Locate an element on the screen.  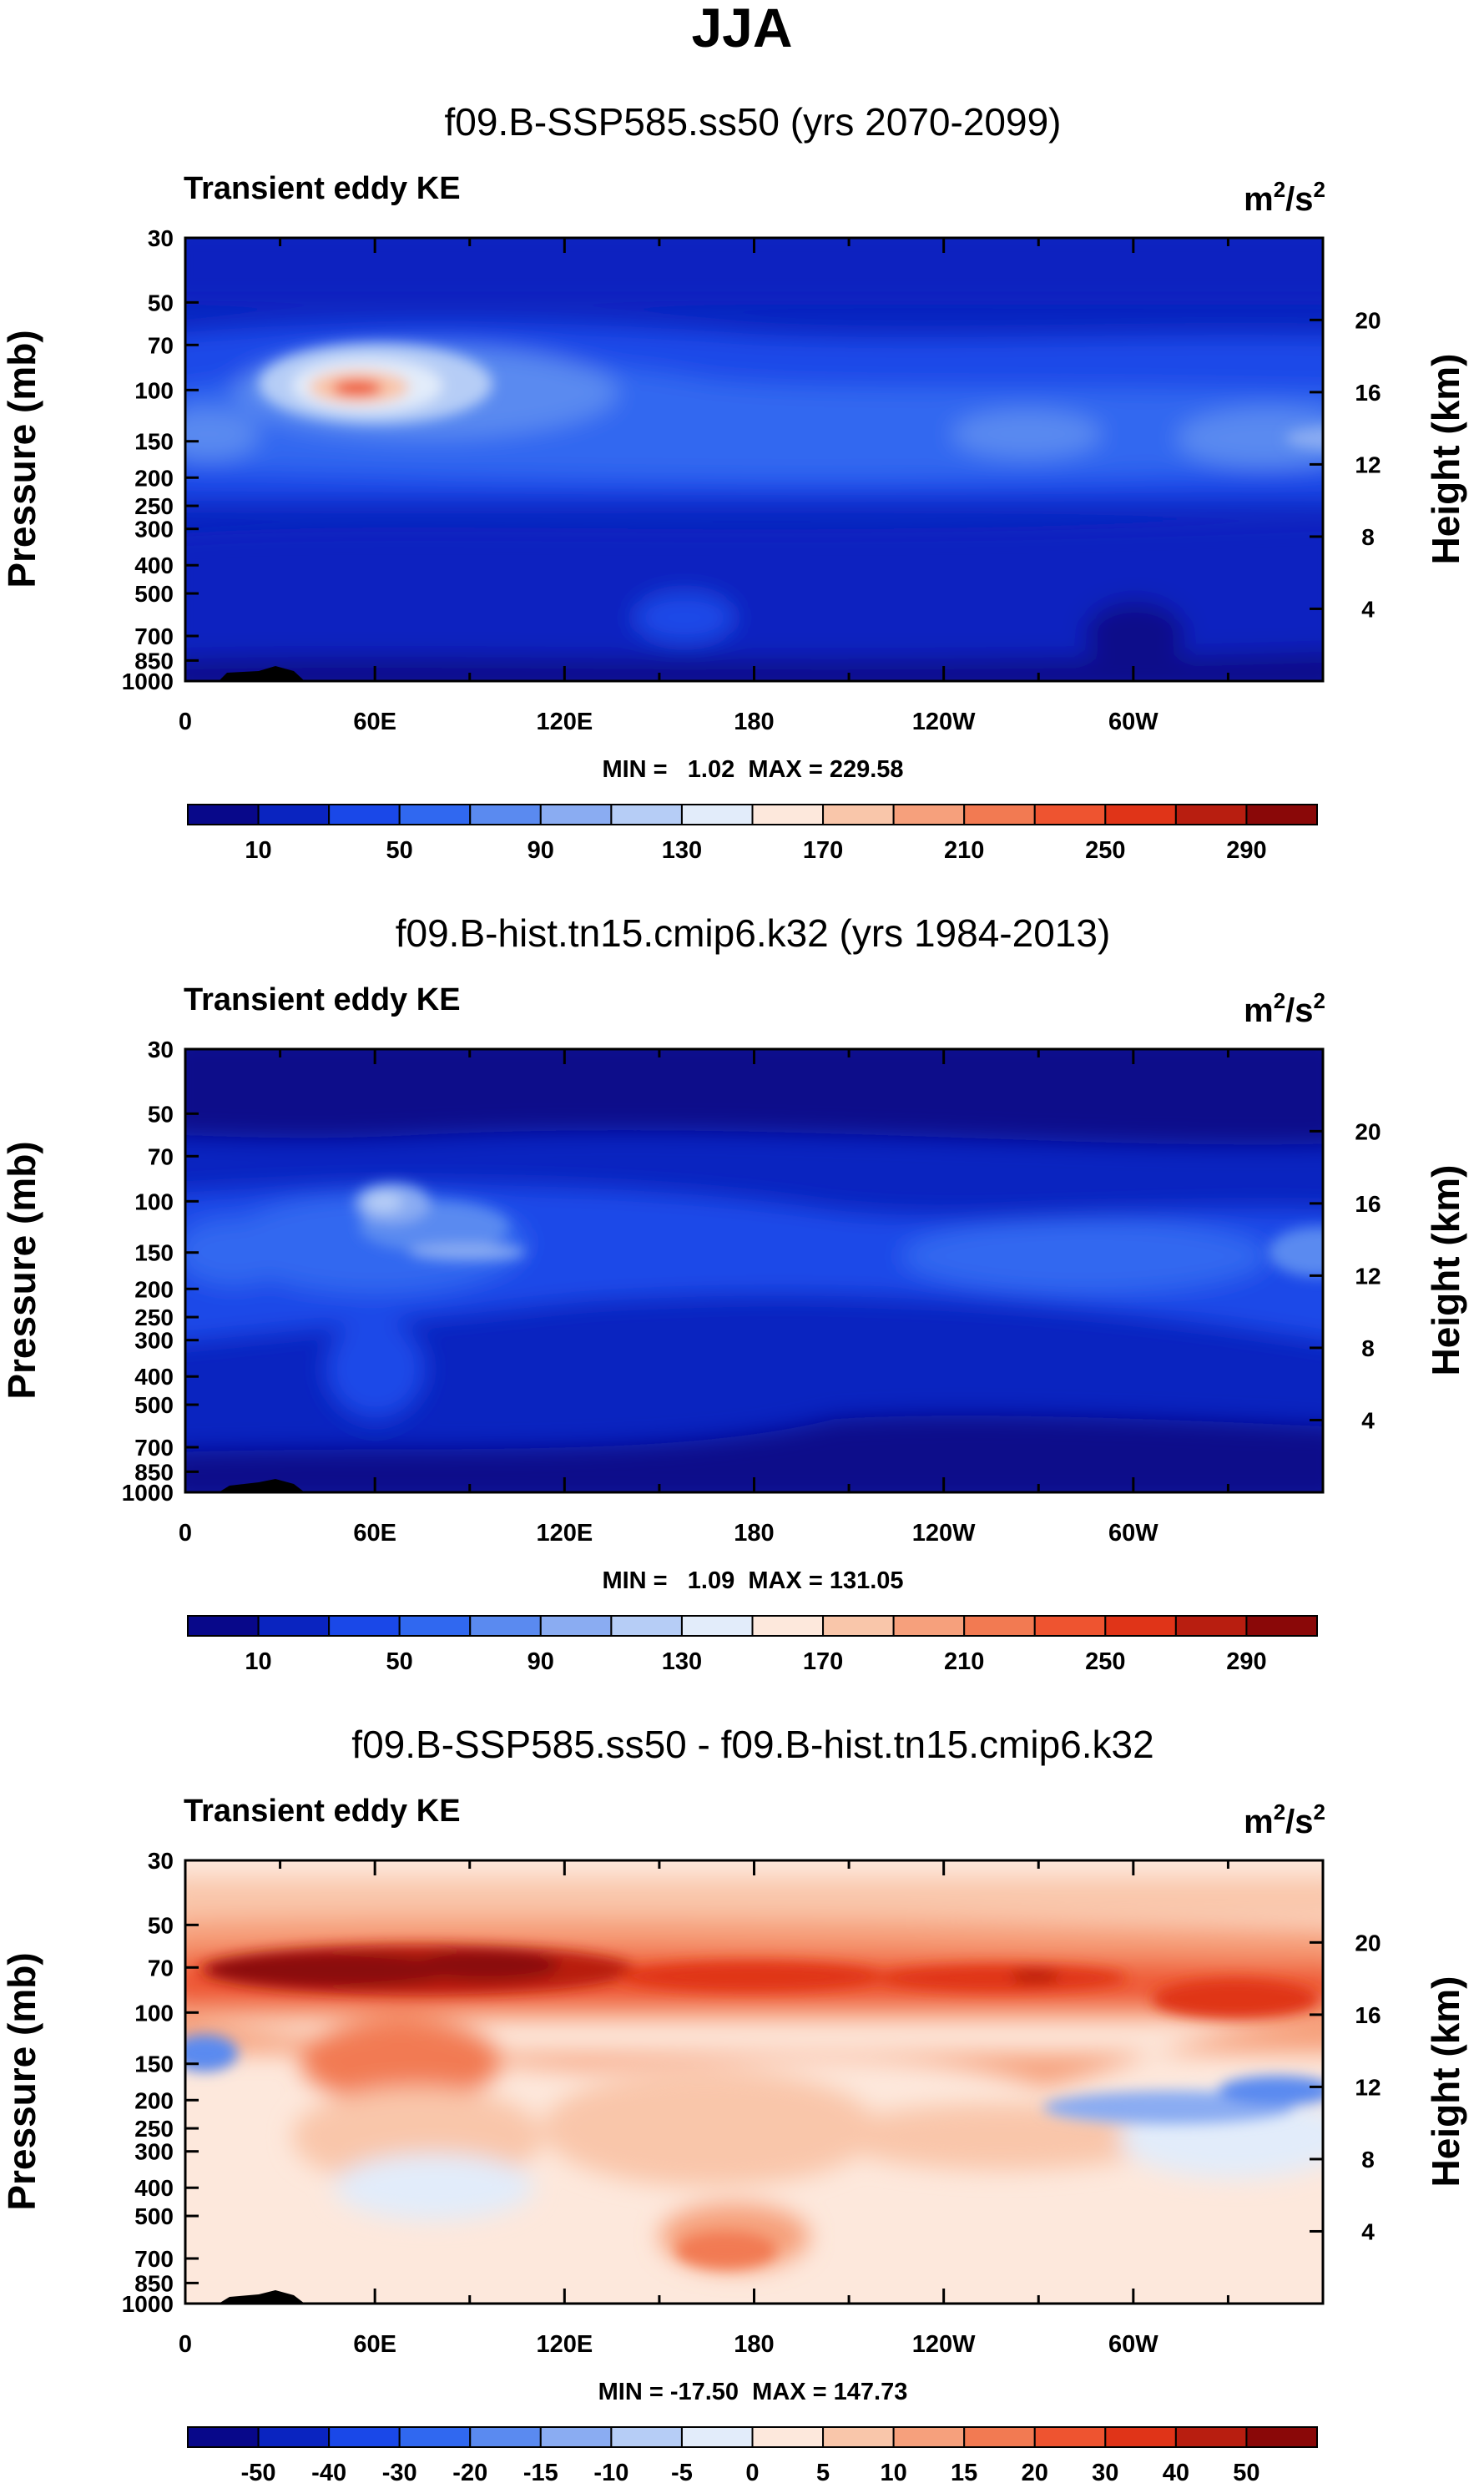
xtick-label: 60E is located at coordinates (374, 1533).